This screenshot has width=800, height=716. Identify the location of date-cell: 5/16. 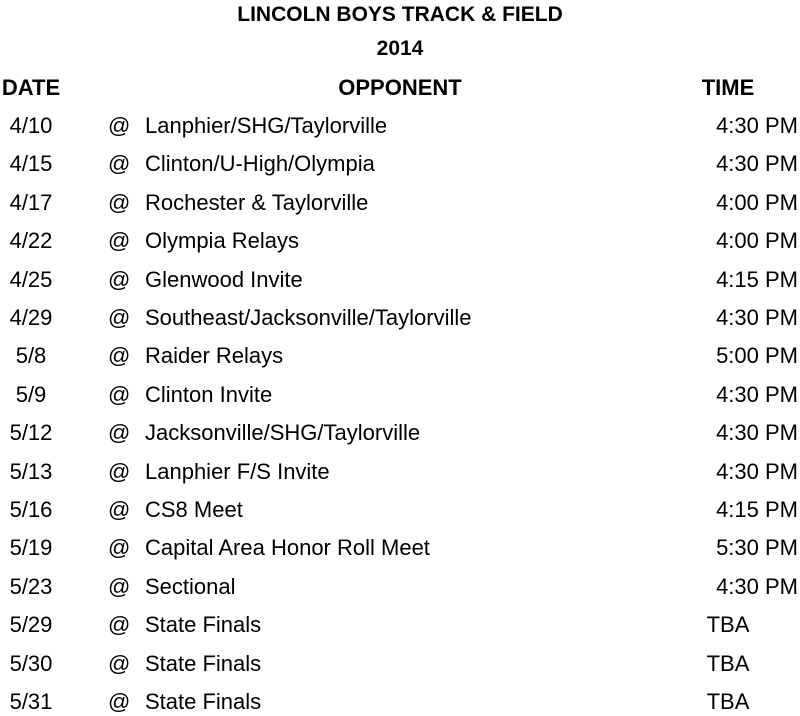
(31, 509).